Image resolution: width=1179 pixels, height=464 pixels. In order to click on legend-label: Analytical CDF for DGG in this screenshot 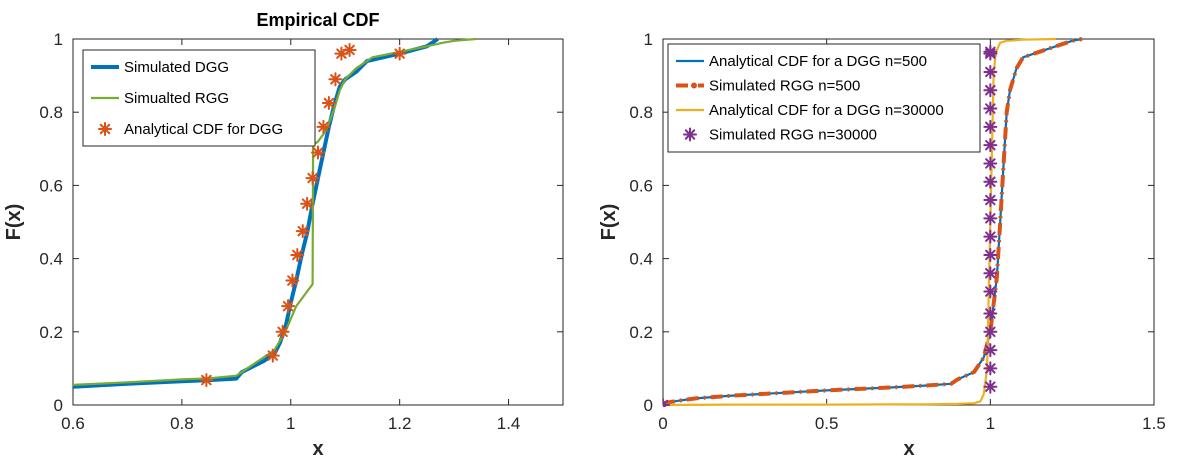, I will do `click(203, 129)`.